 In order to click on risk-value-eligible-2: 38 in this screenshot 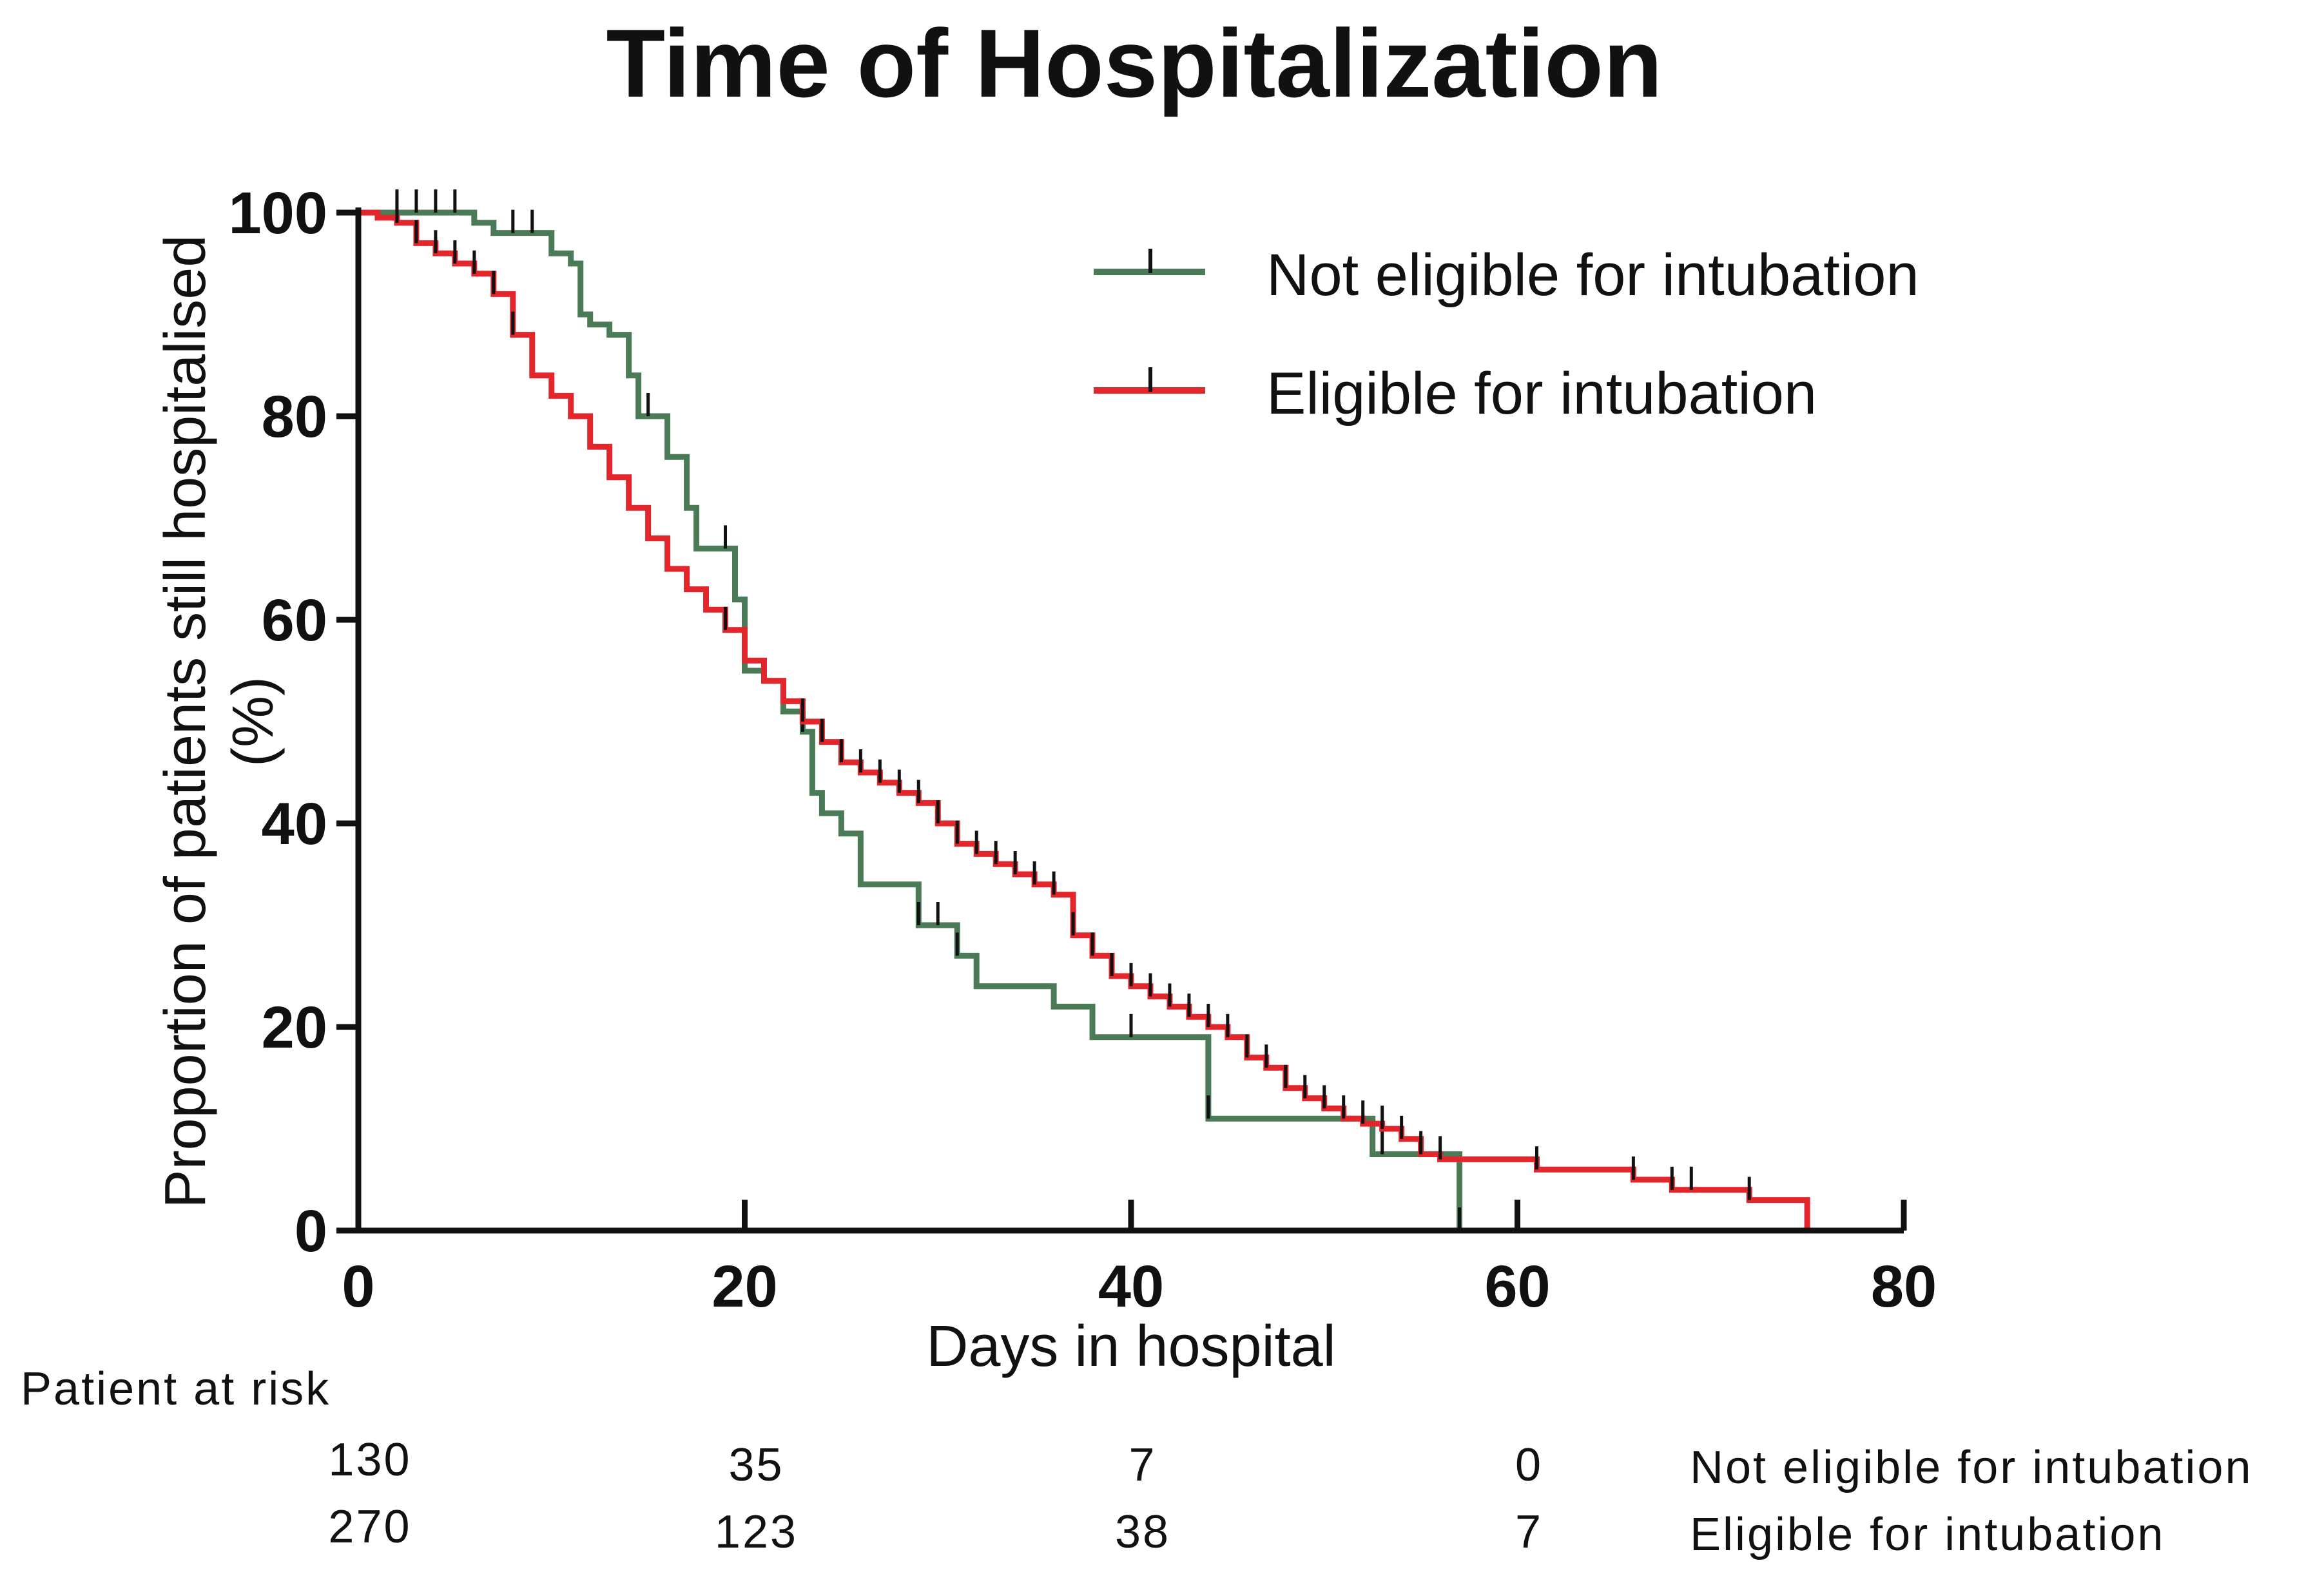, I will do `click(1142, 1532)`.